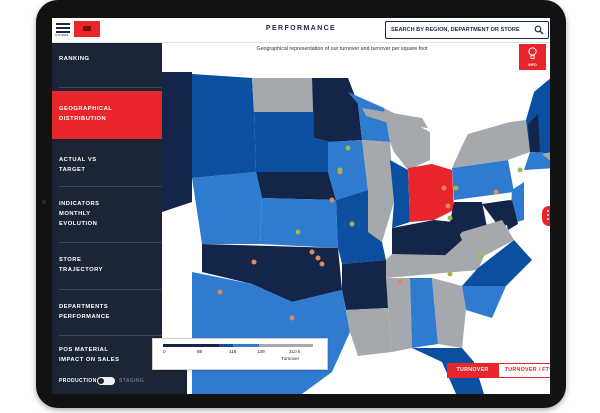  I want to click on environment-bar: PRODUCTION STAGING, so click(119, 381).